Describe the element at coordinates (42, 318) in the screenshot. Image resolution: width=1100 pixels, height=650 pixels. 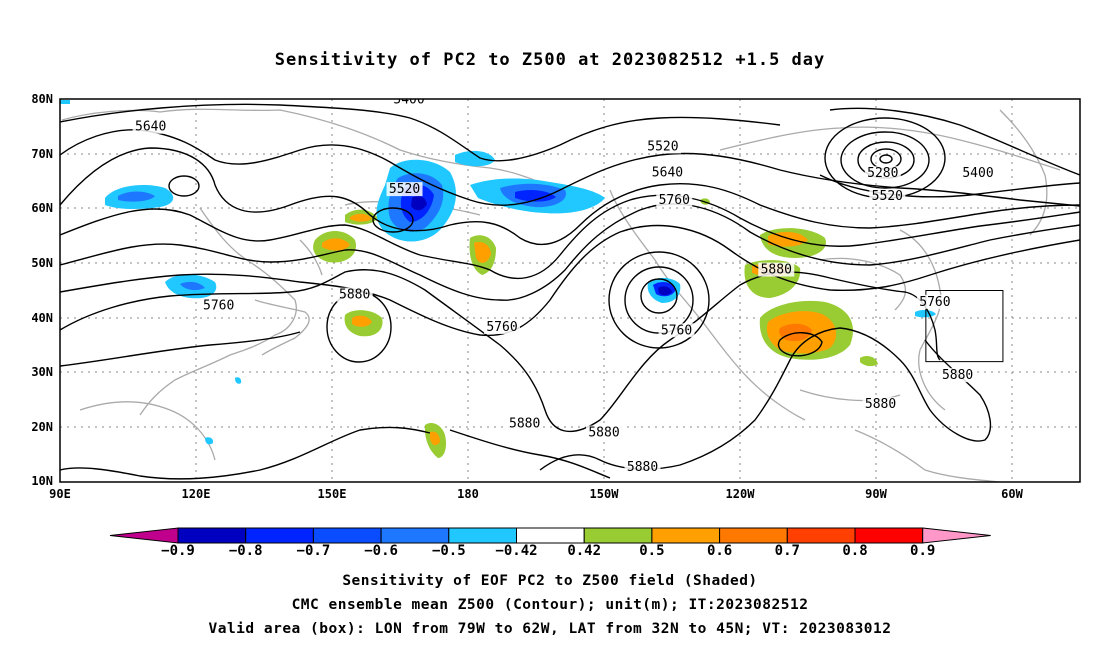
I see `lat-label: 40N` at that location.